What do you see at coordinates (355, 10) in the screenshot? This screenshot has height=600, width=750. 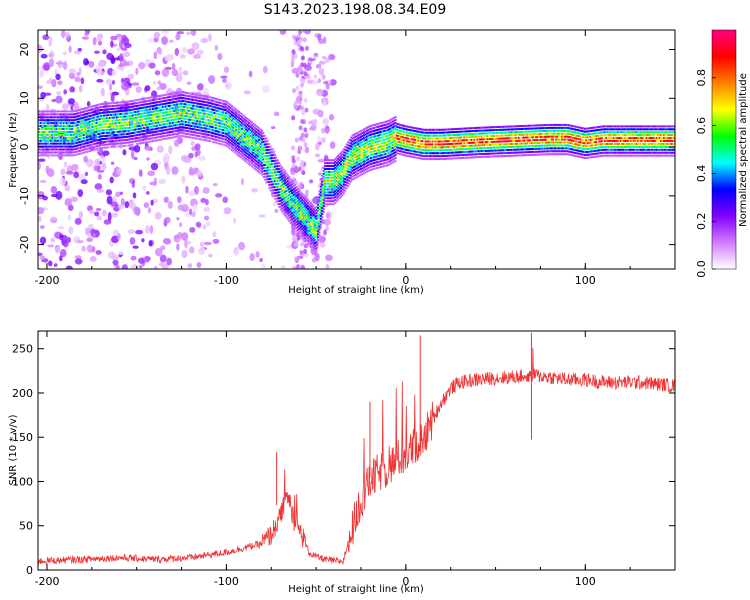 I see `figure-title: S143.2023.198.08.34.E09` at bounding box center [355, 10].